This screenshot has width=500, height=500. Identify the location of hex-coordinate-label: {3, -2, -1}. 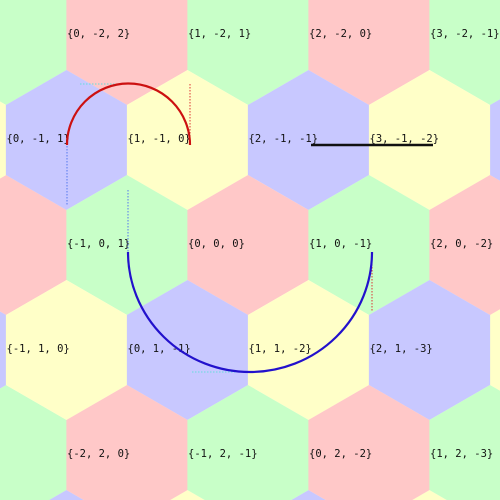
(465, 34).